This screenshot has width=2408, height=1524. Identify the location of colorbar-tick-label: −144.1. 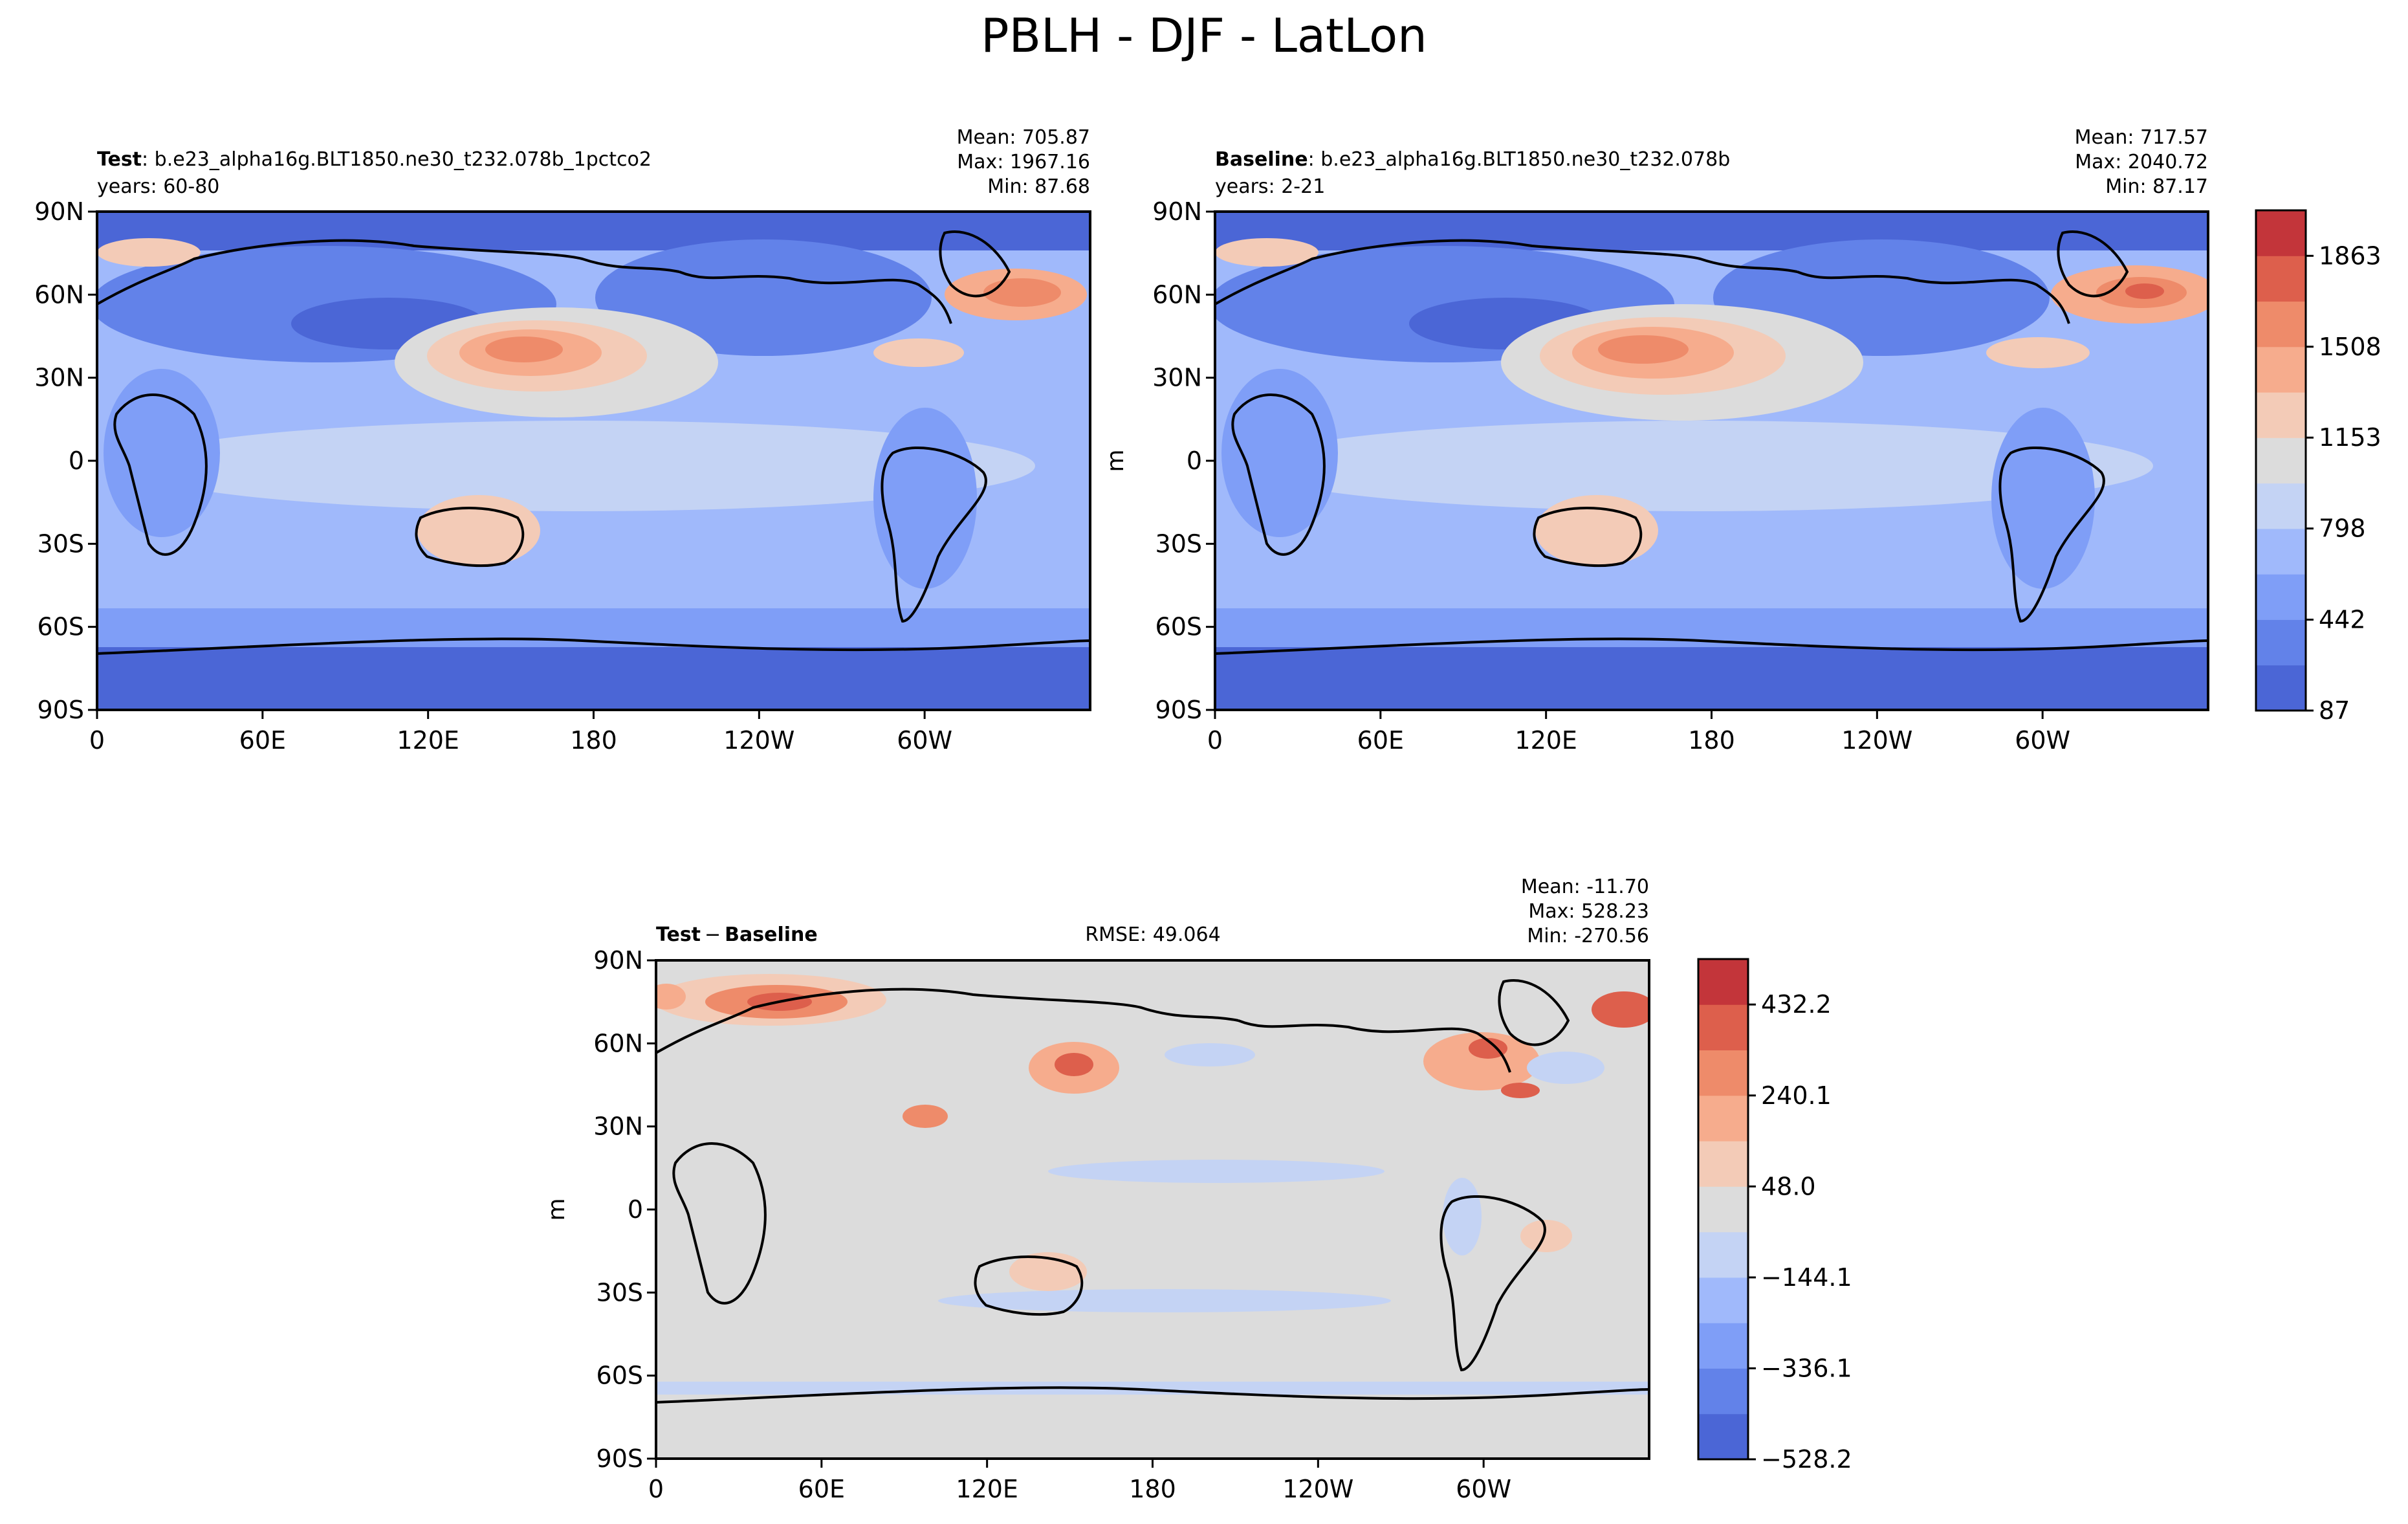
(1807, 1277).